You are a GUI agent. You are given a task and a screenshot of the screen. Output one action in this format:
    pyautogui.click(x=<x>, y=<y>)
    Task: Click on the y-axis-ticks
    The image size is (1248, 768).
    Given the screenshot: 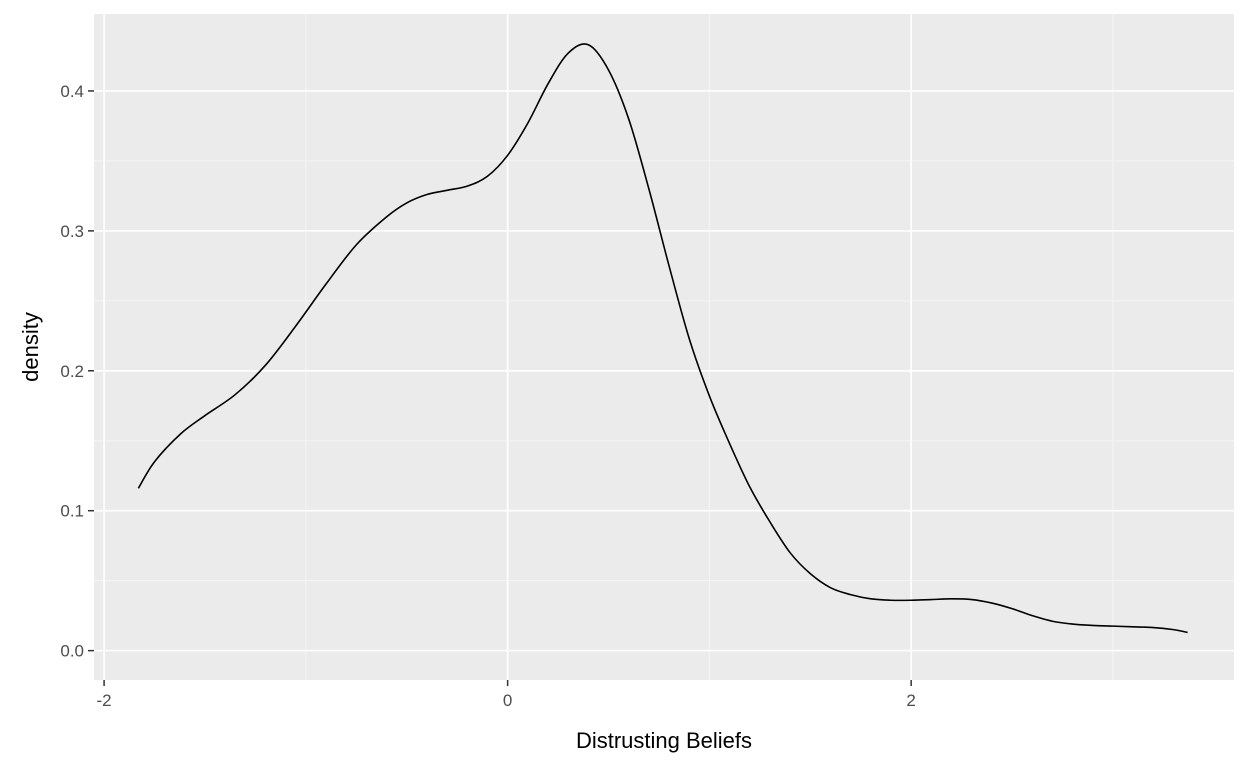 What is the action you would take?
    pyautogui.click(x=91, y=371)
    